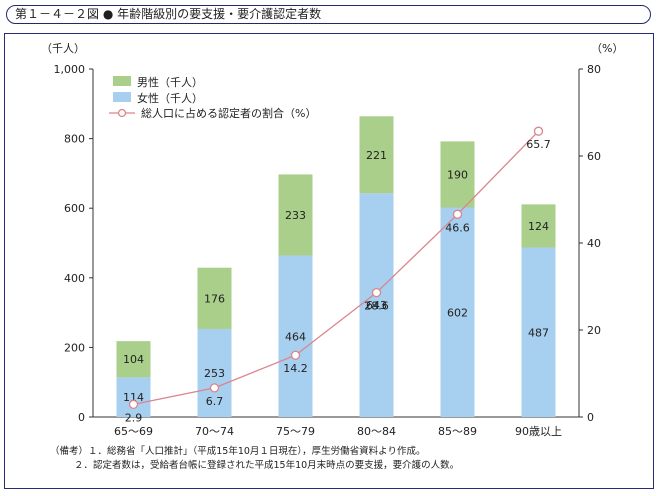 The image size is (659, 496). I want to click on bar-label-female: 464, so click(295, 336).